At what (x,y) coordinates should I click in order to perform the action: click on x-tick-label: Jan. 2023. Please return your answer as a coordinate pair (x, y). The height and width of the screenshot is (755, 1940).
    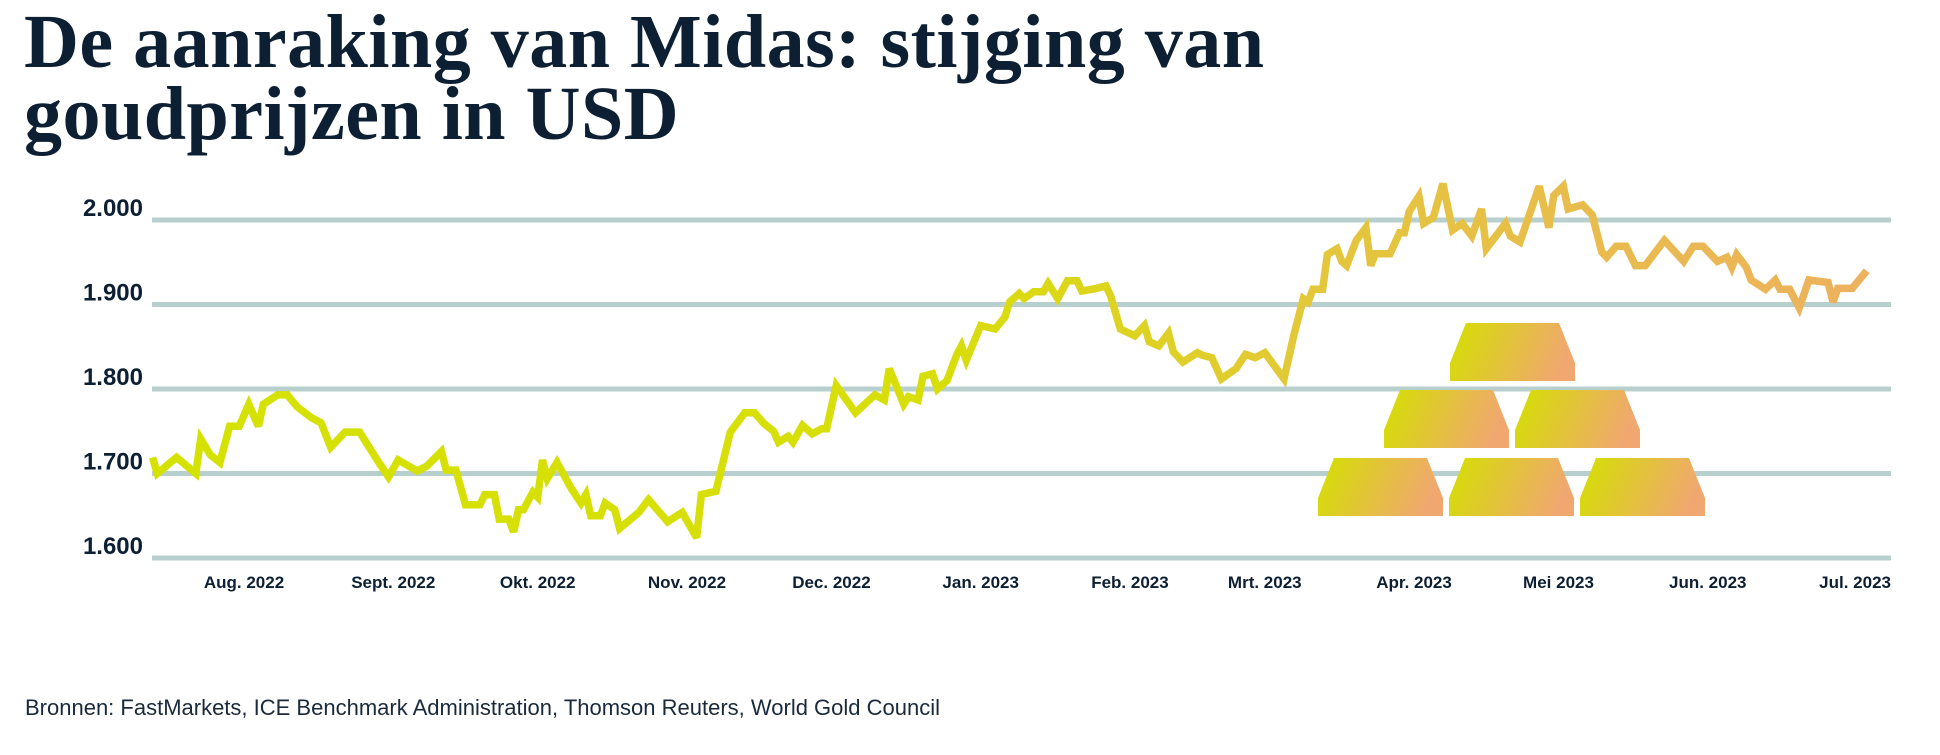
    Looking at the image, I should click on (980, 582).